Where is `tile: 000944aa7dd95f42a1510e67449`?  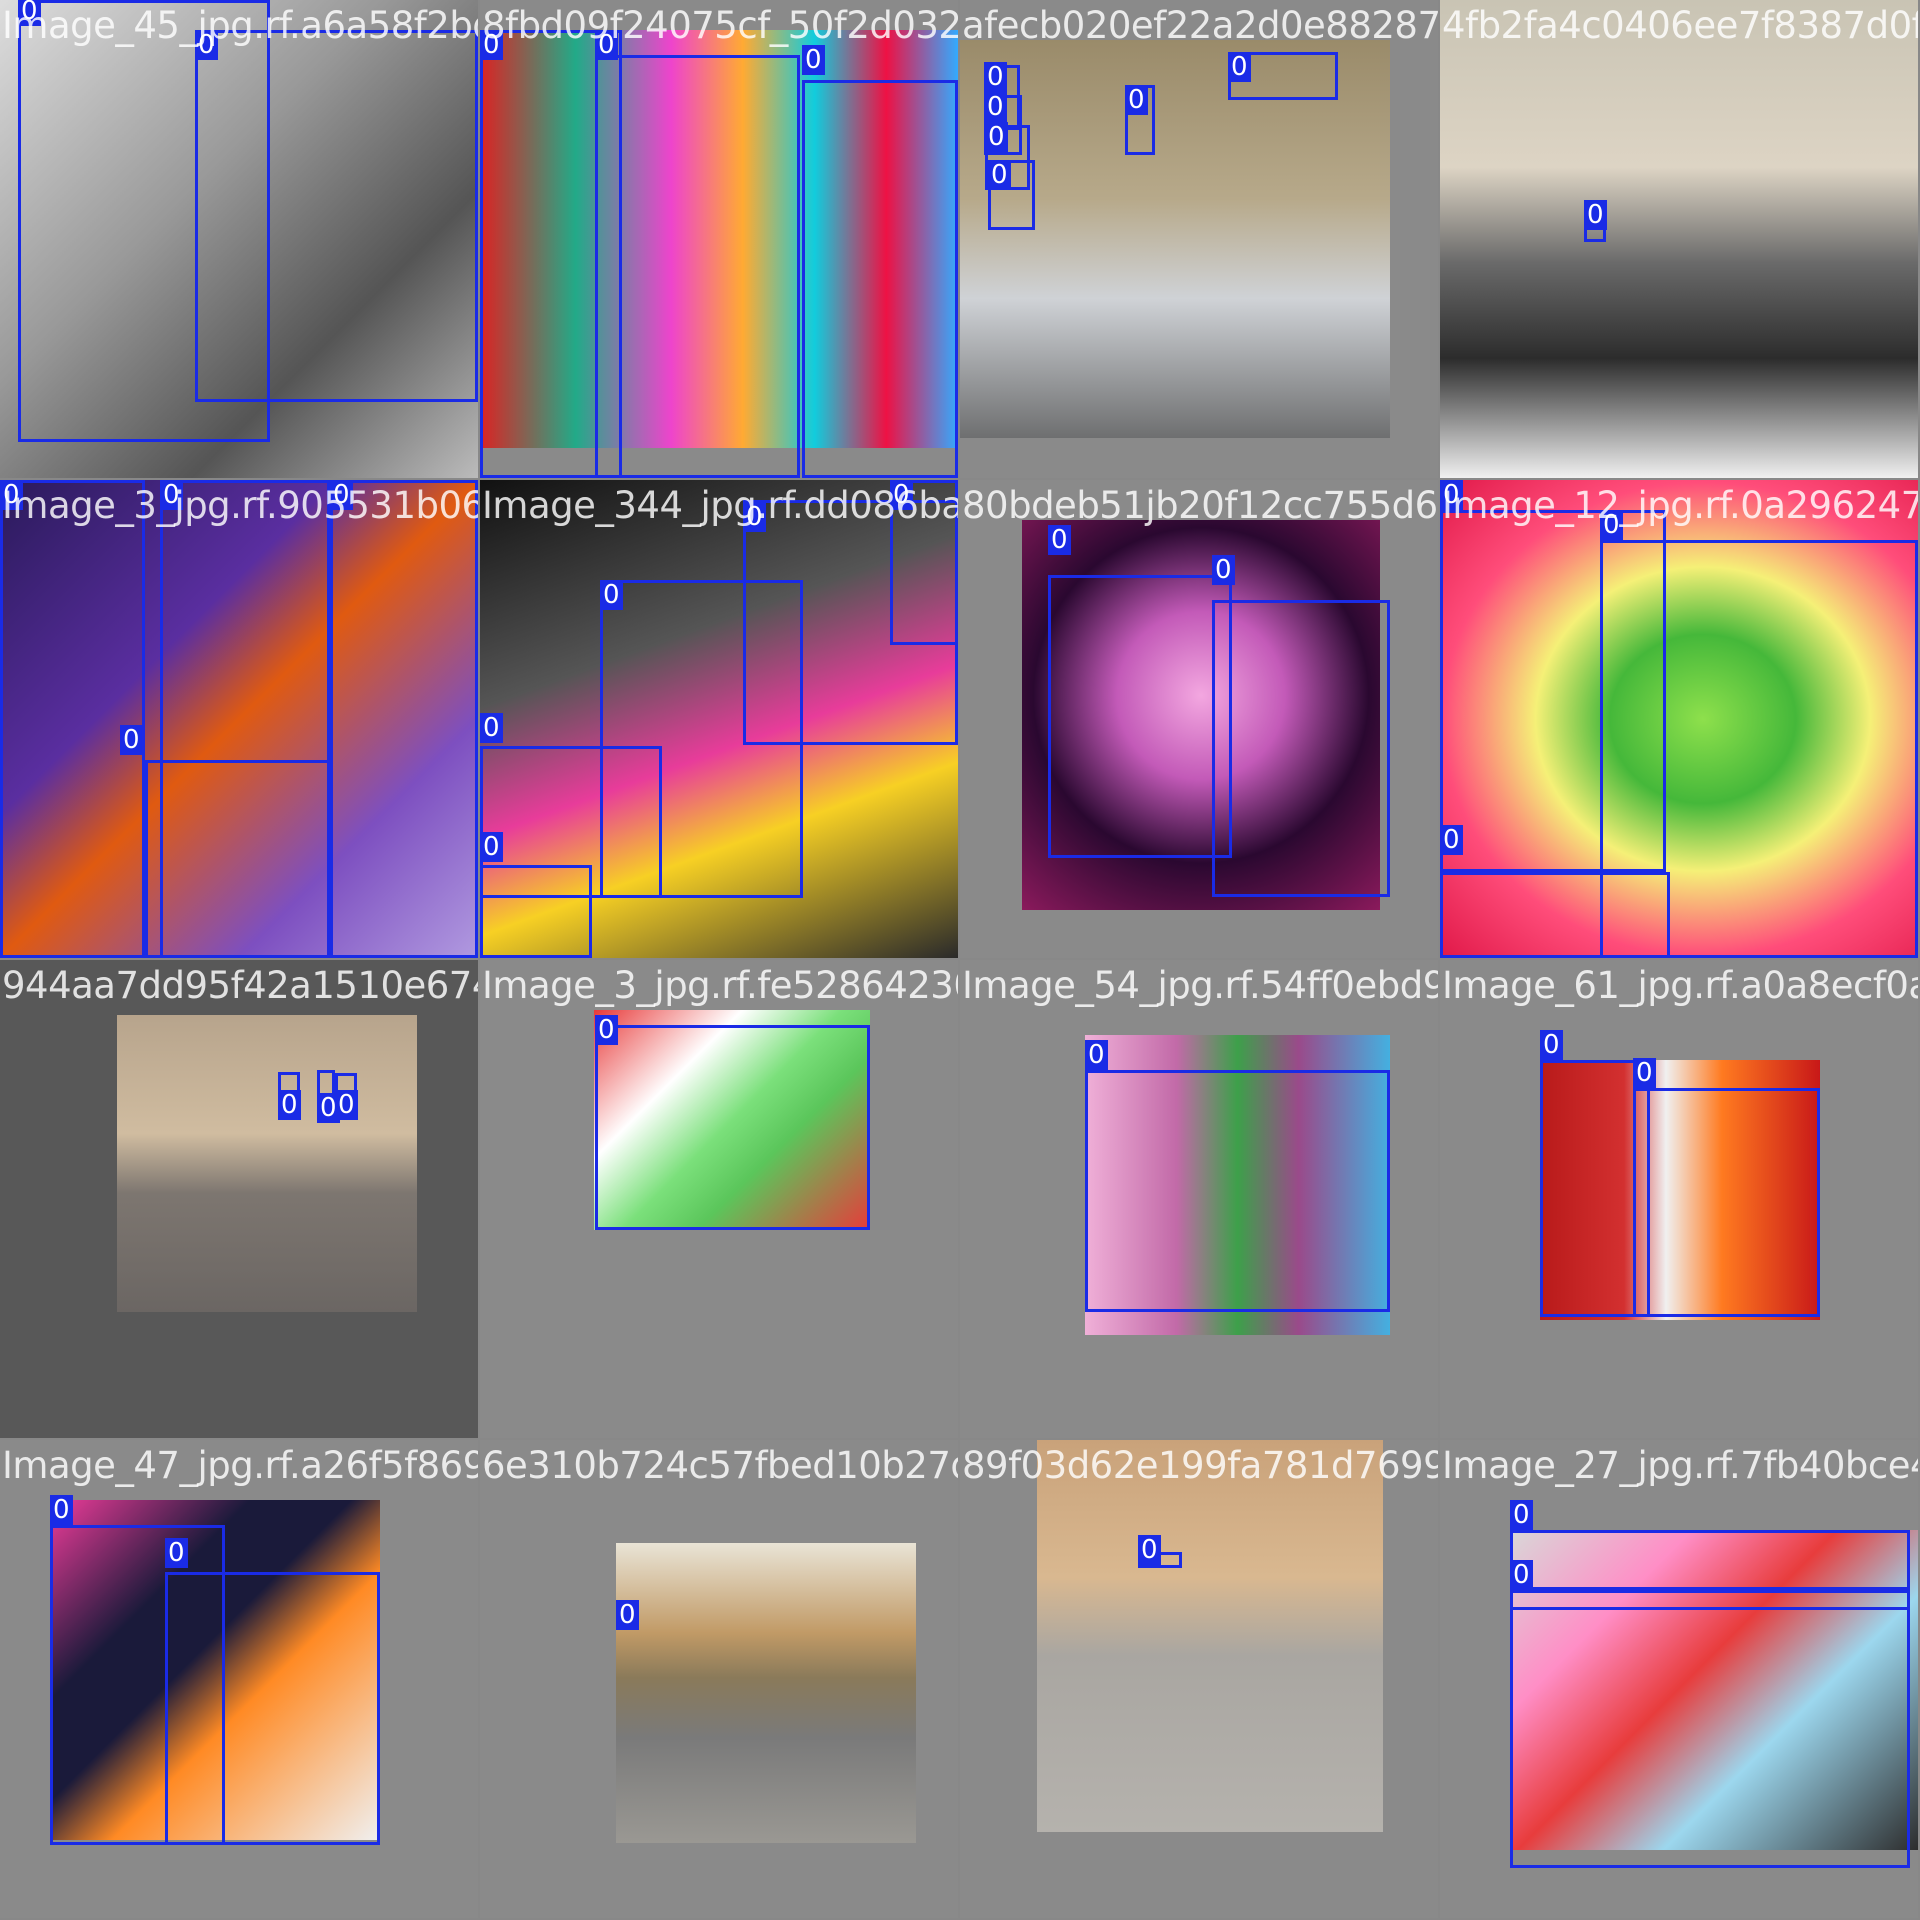 tile: 000944aa7dd95f42a1510e67449 is located at coordinates (239, 1199).